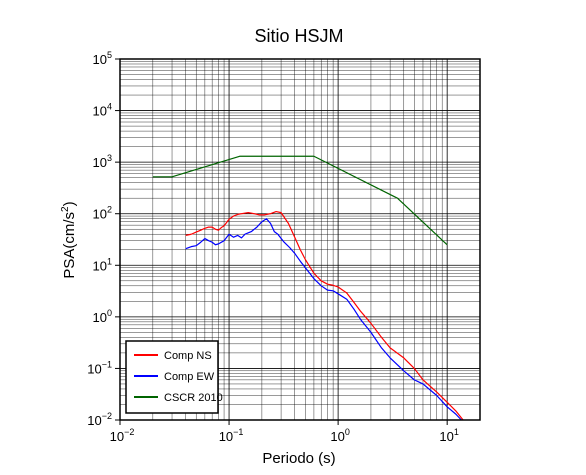  Describe the element at coordinates (65, 209) in the screenshot. I see `y-axis-label-sup: 2` at that location.